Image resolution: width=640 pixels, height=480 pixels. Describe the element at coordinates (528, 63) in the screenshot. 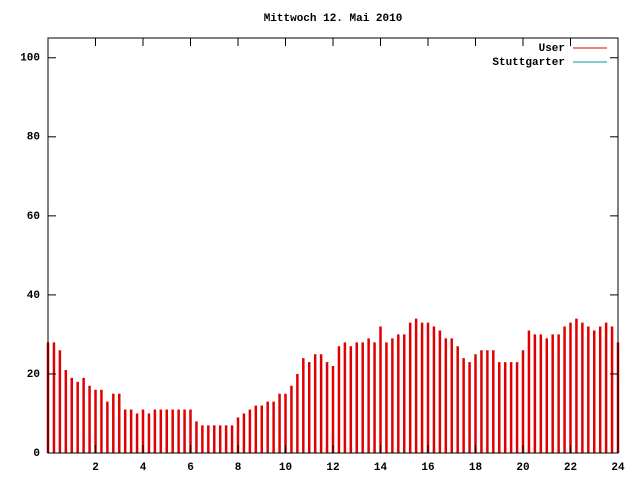

I see `legend-label: Stuttgarter` at that location.